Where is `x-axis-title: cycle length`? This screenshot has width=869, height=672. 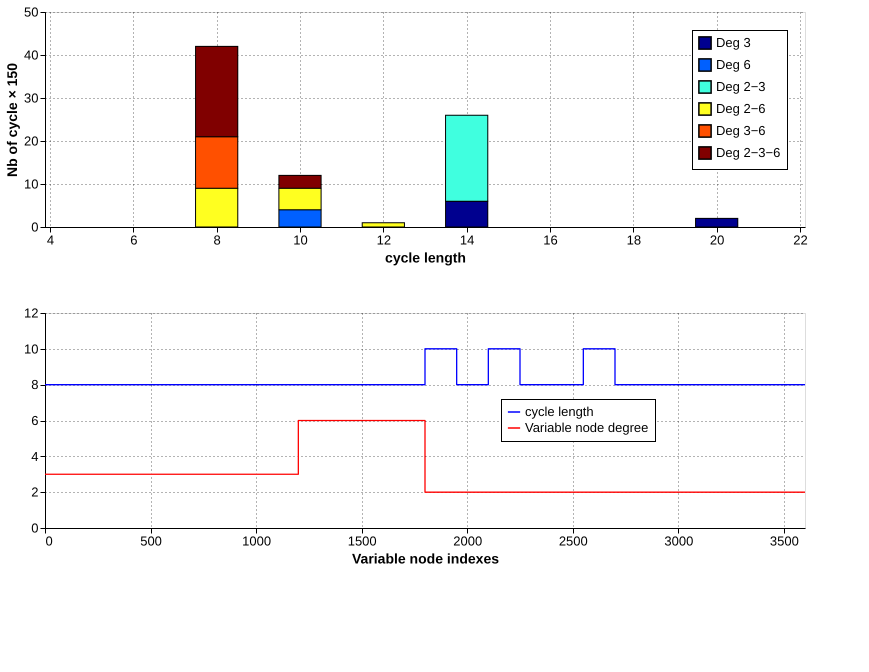 x-axis-title: cycle length is located at coordinates (425, 258).